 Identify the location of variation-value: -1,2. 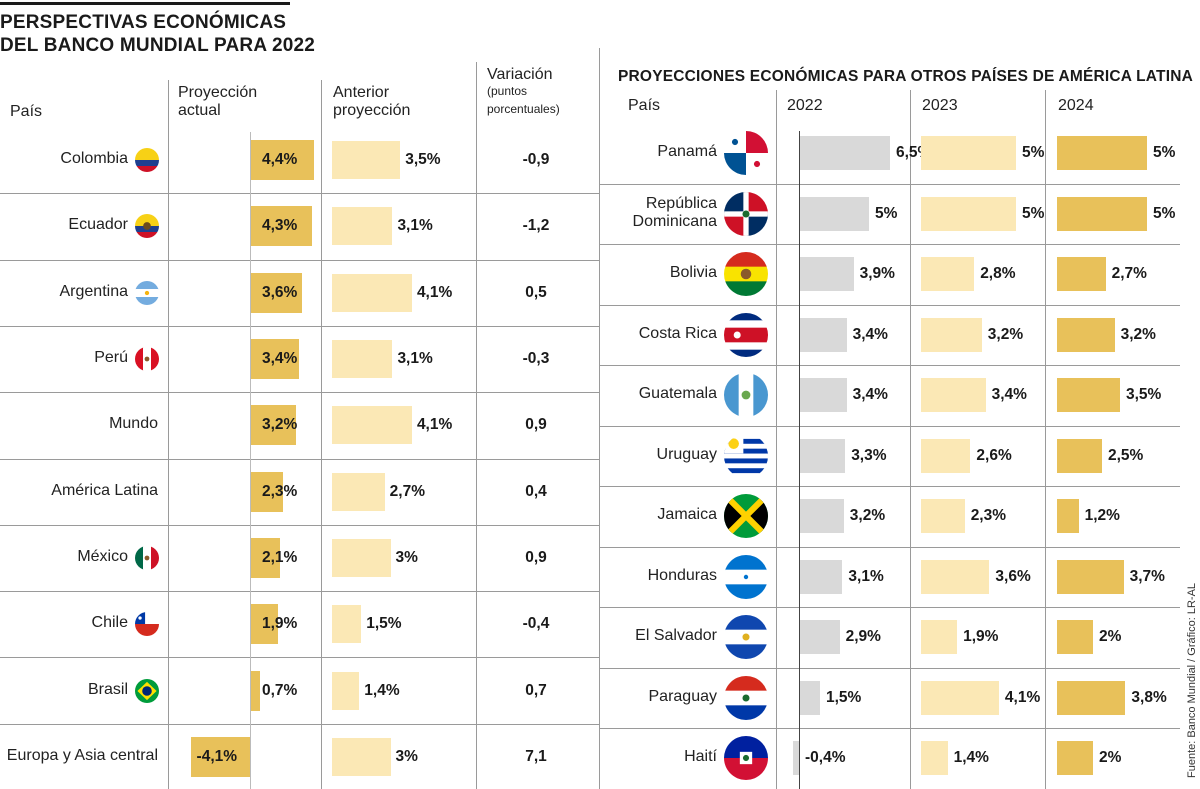
(536, 226).